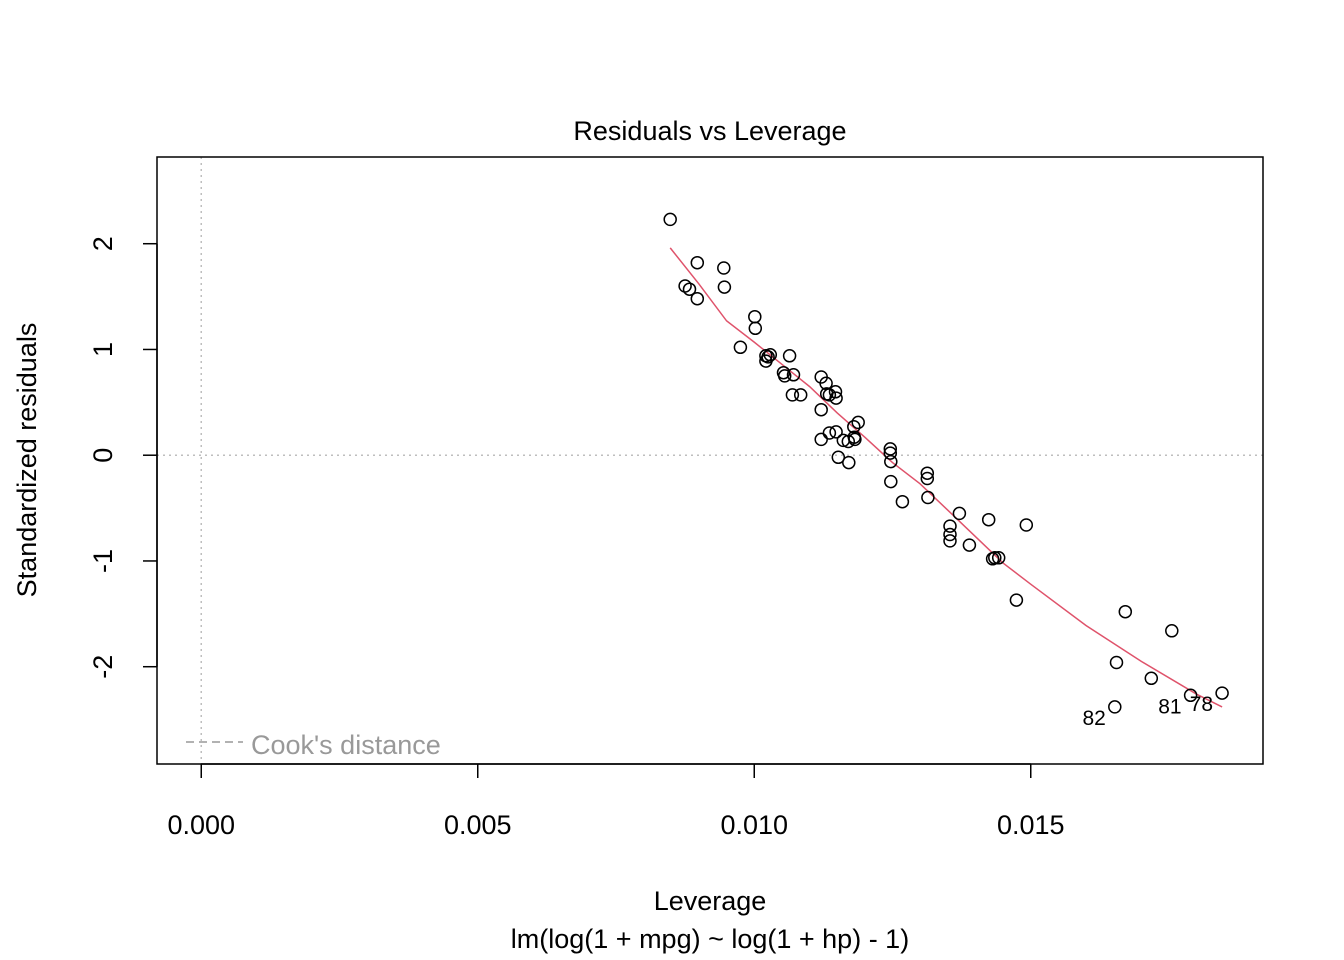  I want to click on x-axis: 0.000 0.005 0.010 0.015, so click(616, 801).